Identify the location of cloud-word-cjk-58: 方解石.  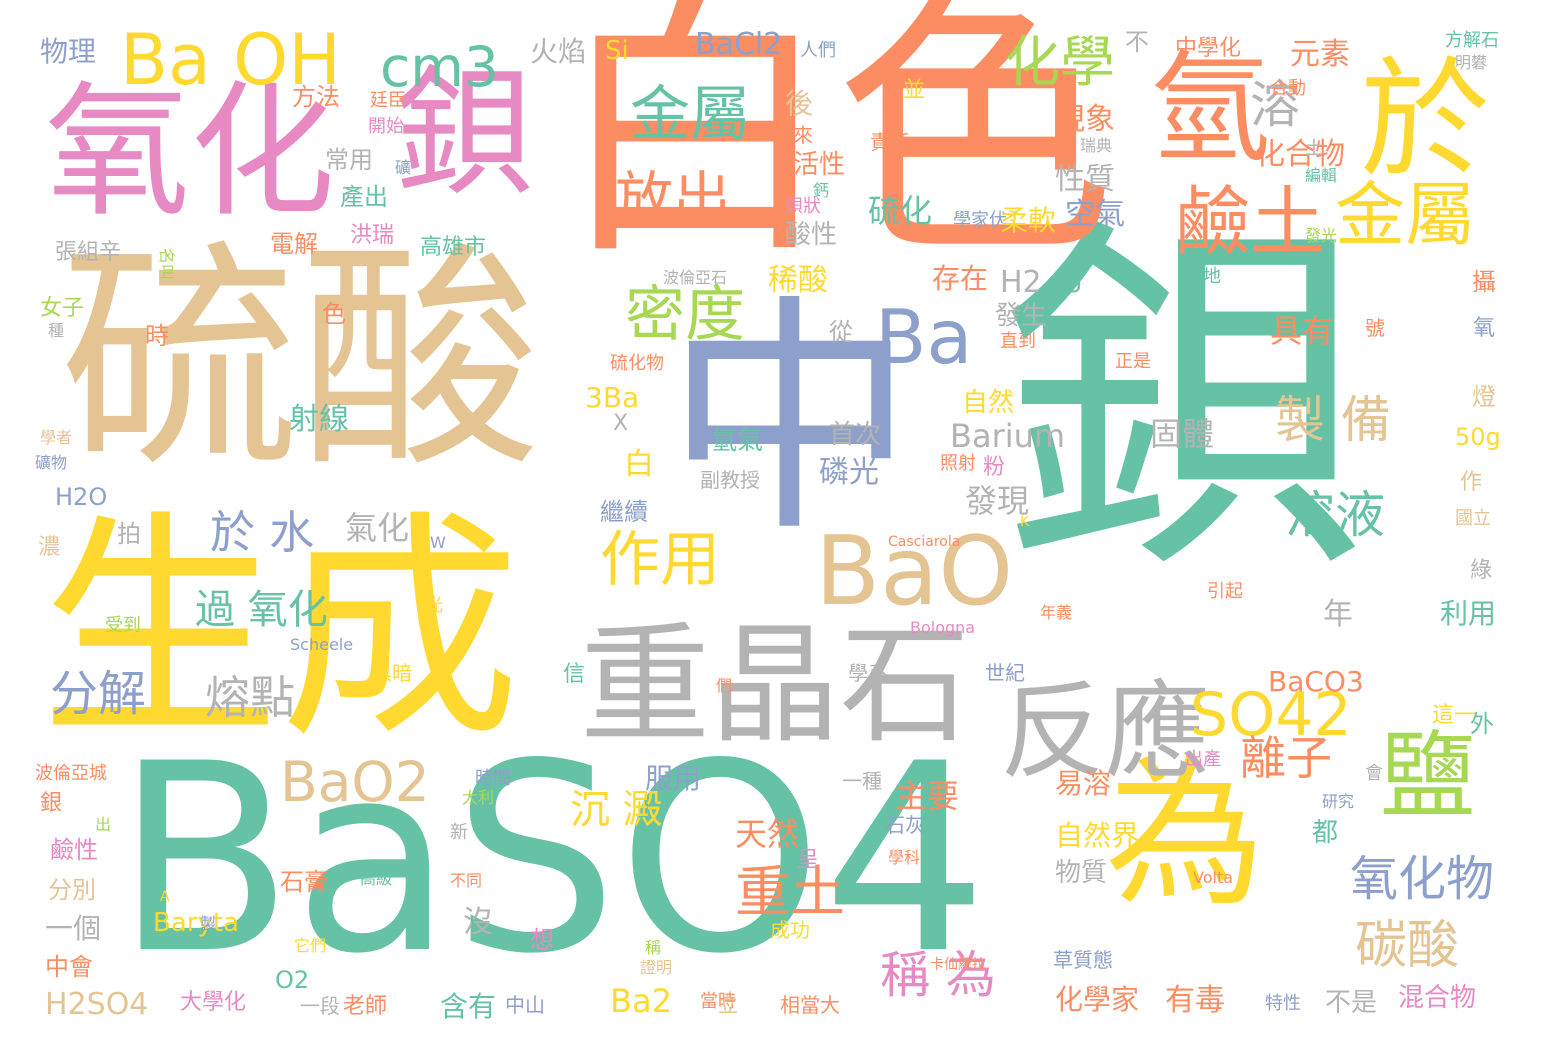
(1472, 40).